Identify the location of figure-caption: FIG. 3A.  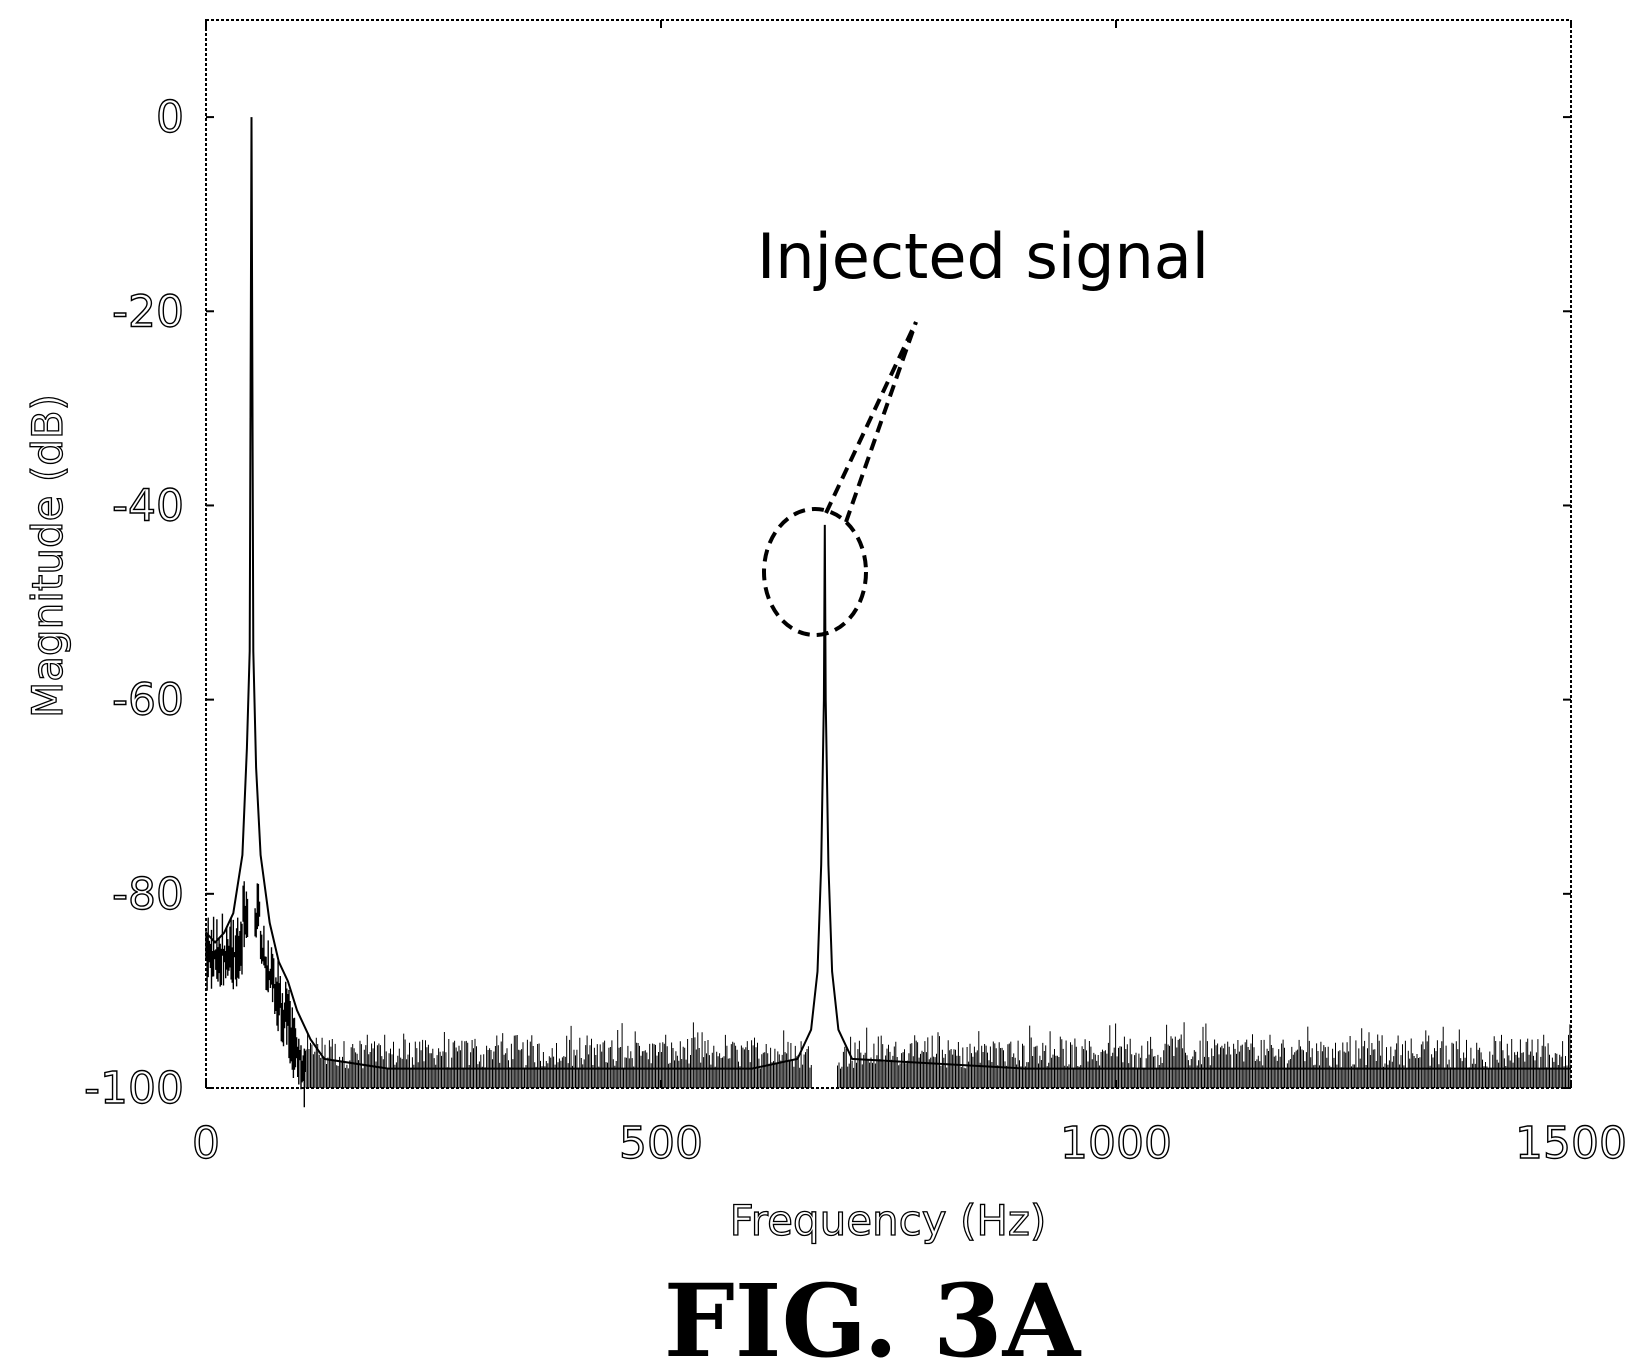
(873, 1316).